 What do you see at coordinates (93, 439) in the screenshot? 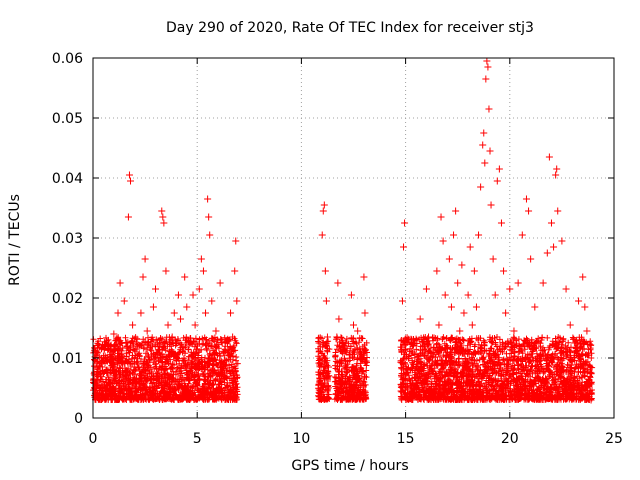
I see `x-tick-label: 0` at bounding box center [93, 439].